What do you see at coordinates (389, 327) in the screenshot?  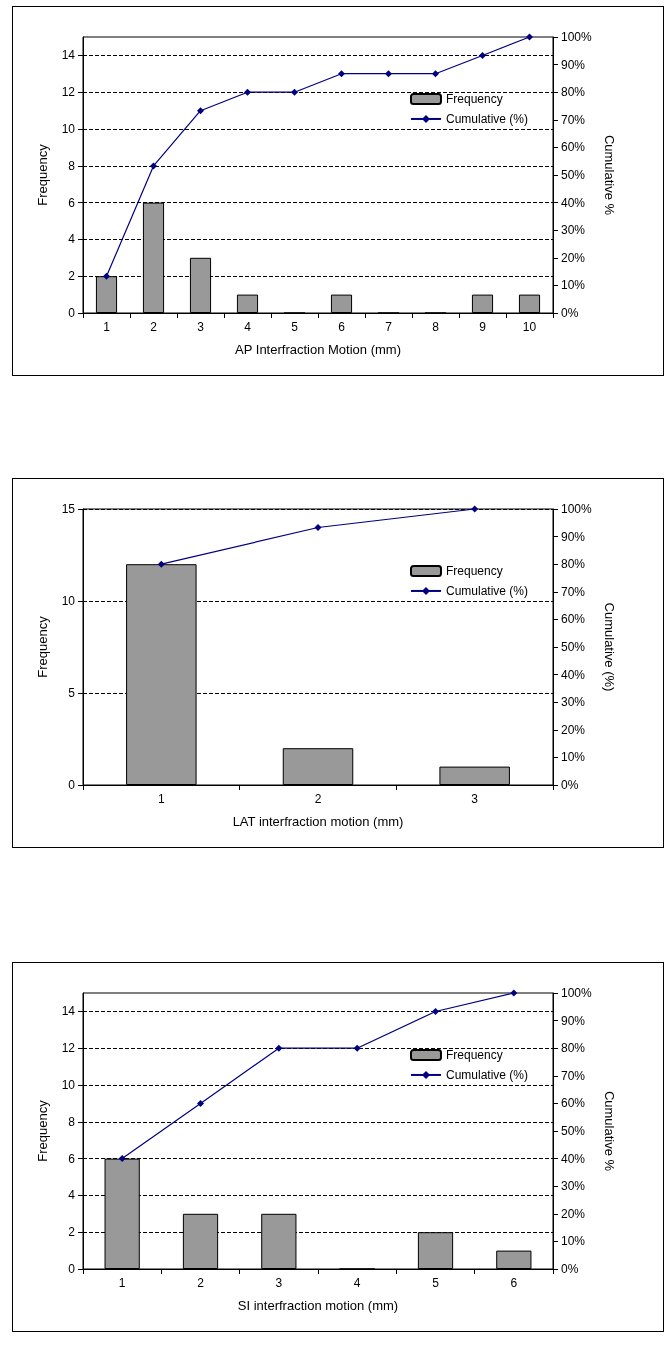 I see `x-tick-label: 7` at bounding box center [389, 327].